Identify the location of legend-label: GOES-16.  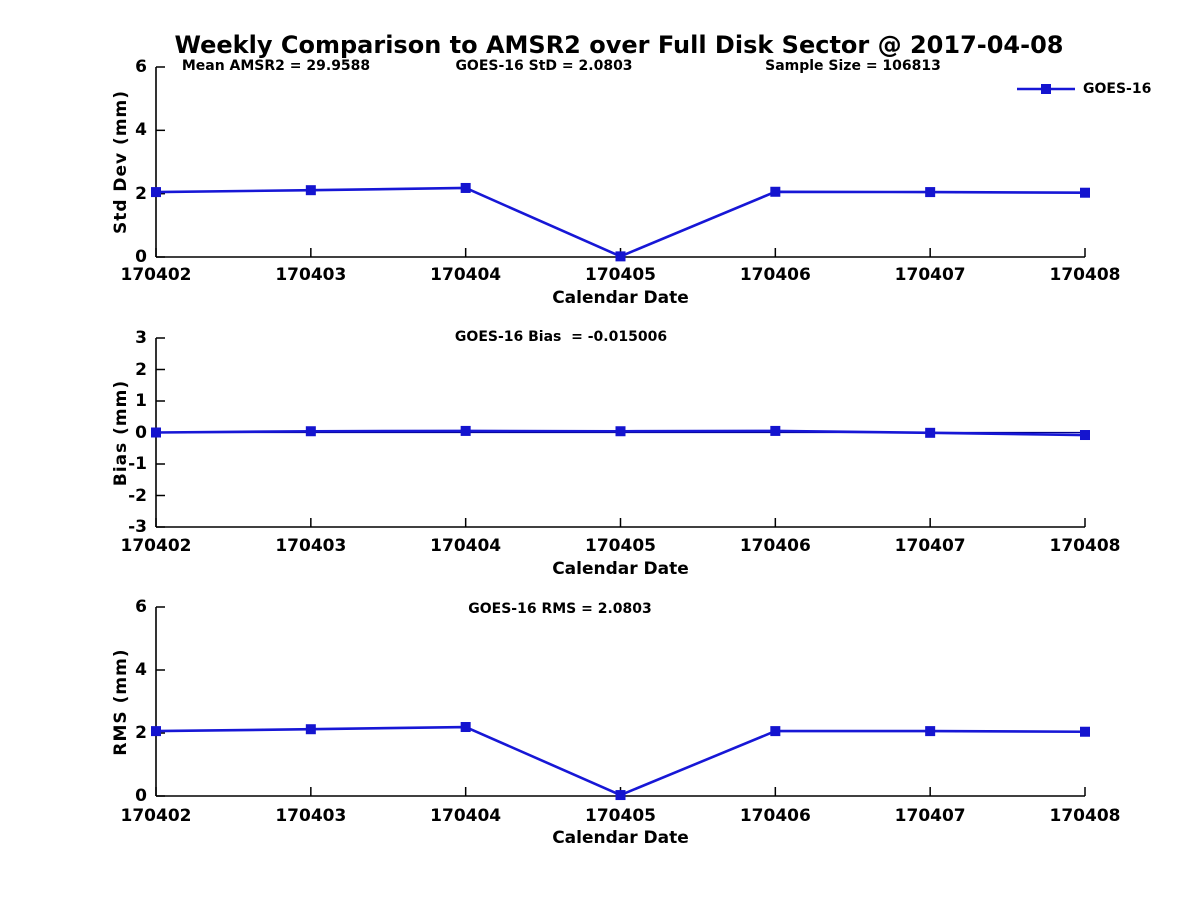
(1117, 89).